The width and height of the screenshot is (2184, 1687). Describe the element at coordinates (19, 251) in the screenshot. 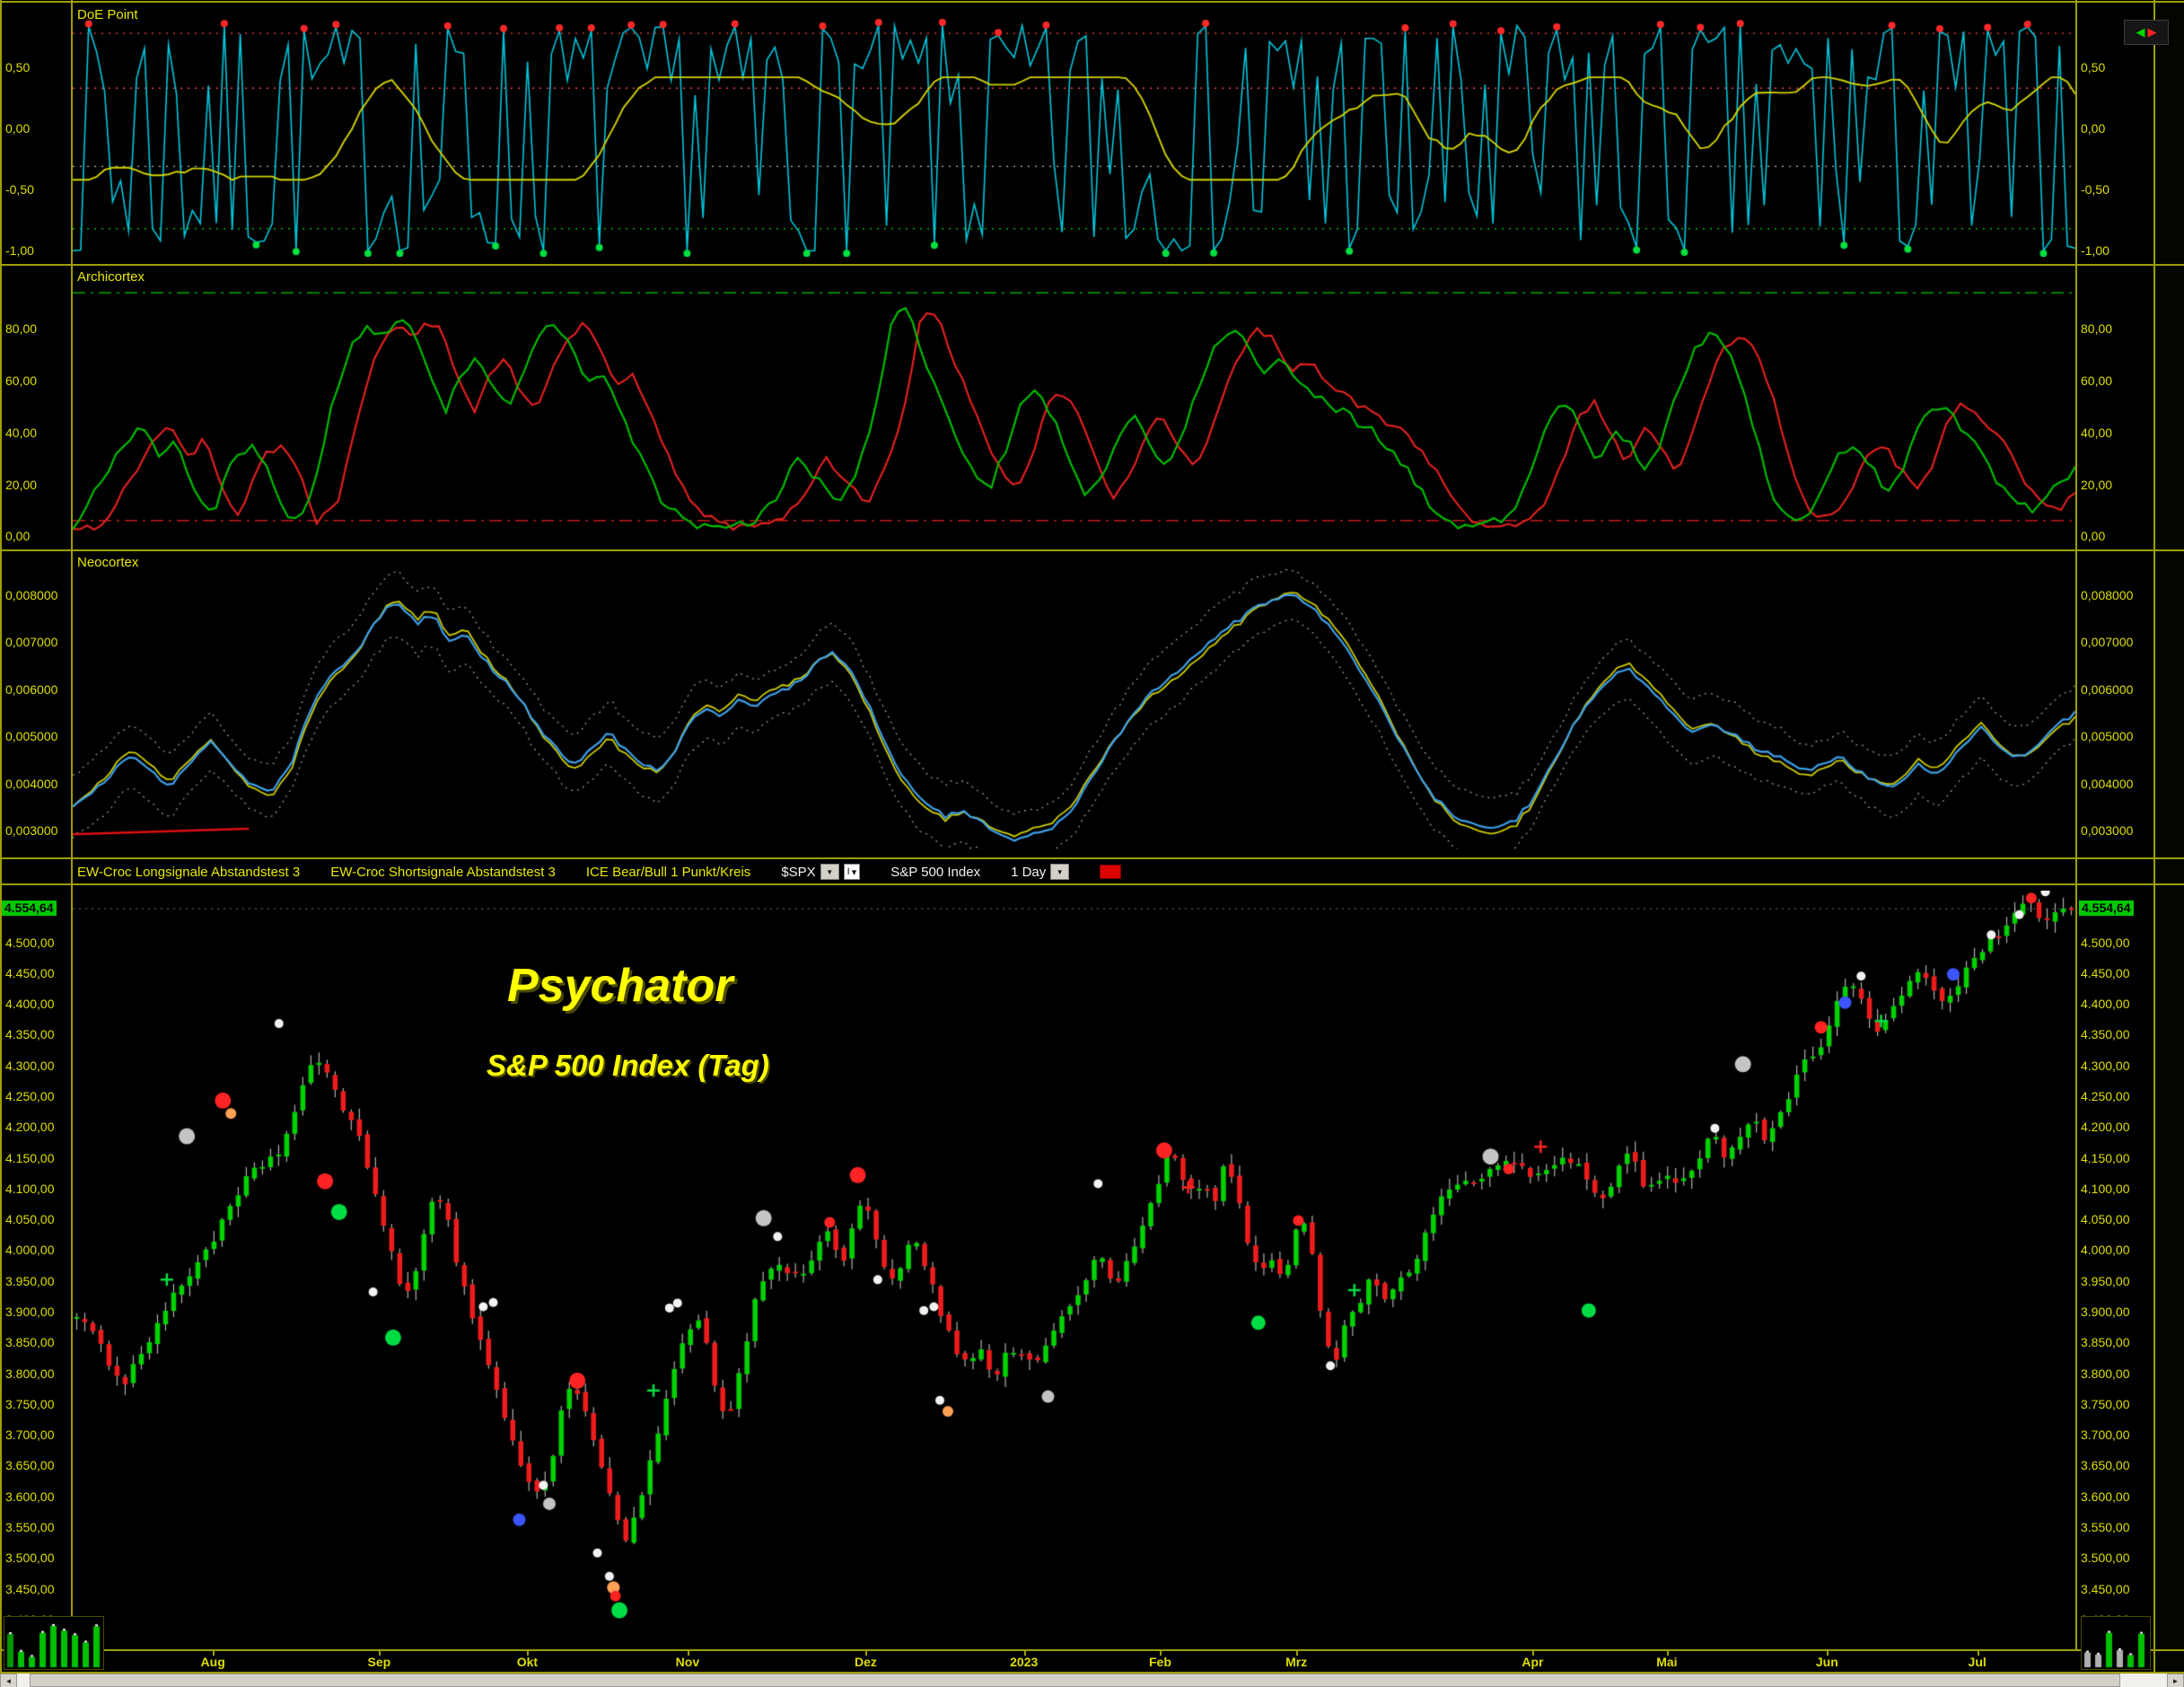

I see `y-axis-tick-label: -1,00` at that location.